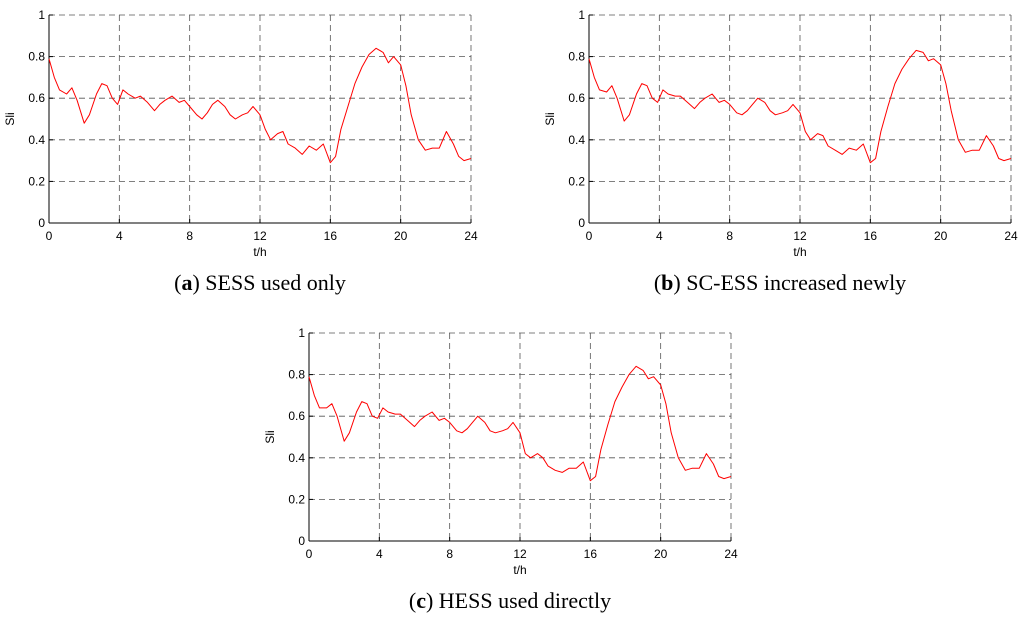 The height and width of the screenshot is (618, 1024). I want to click on caption-text-a: SESS used only, so click(275, 282).